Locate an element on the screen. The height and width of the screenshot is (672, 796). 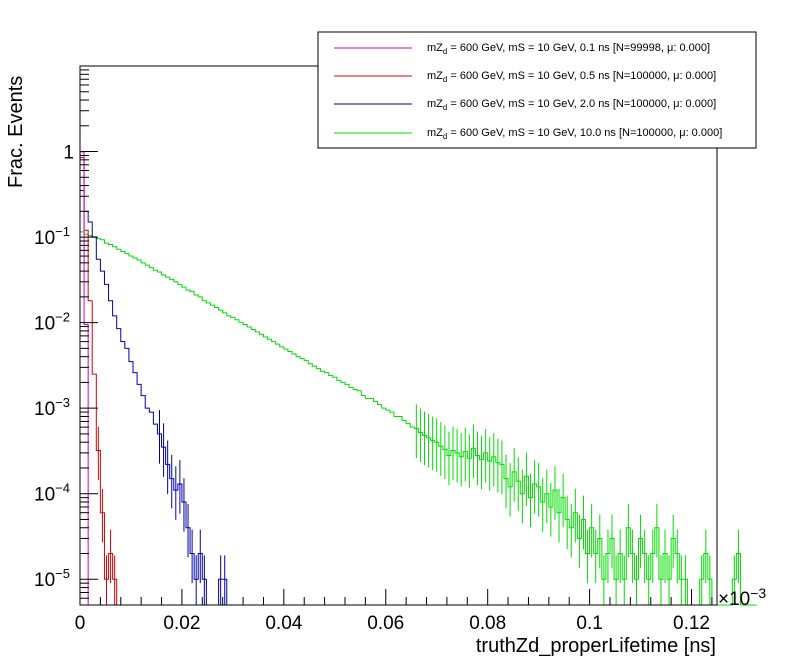
x-tick-label: 0.02 is located at coordinates (181, 623).